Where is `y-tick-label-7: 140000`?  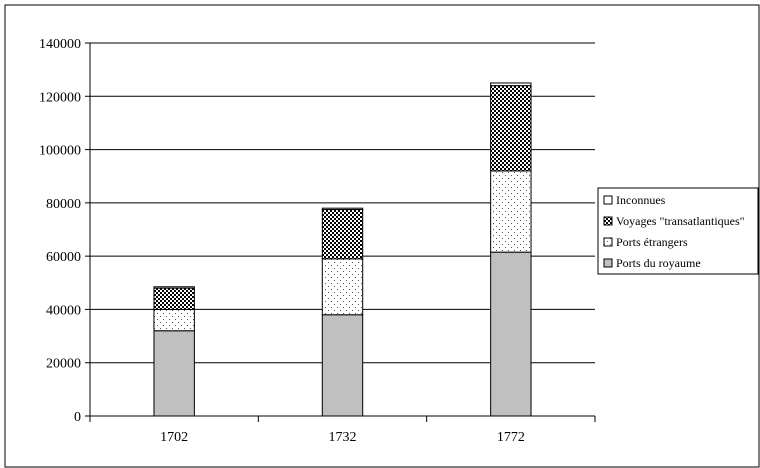
y-tick-label-7: 140000 is located at coordinates (60, 44).